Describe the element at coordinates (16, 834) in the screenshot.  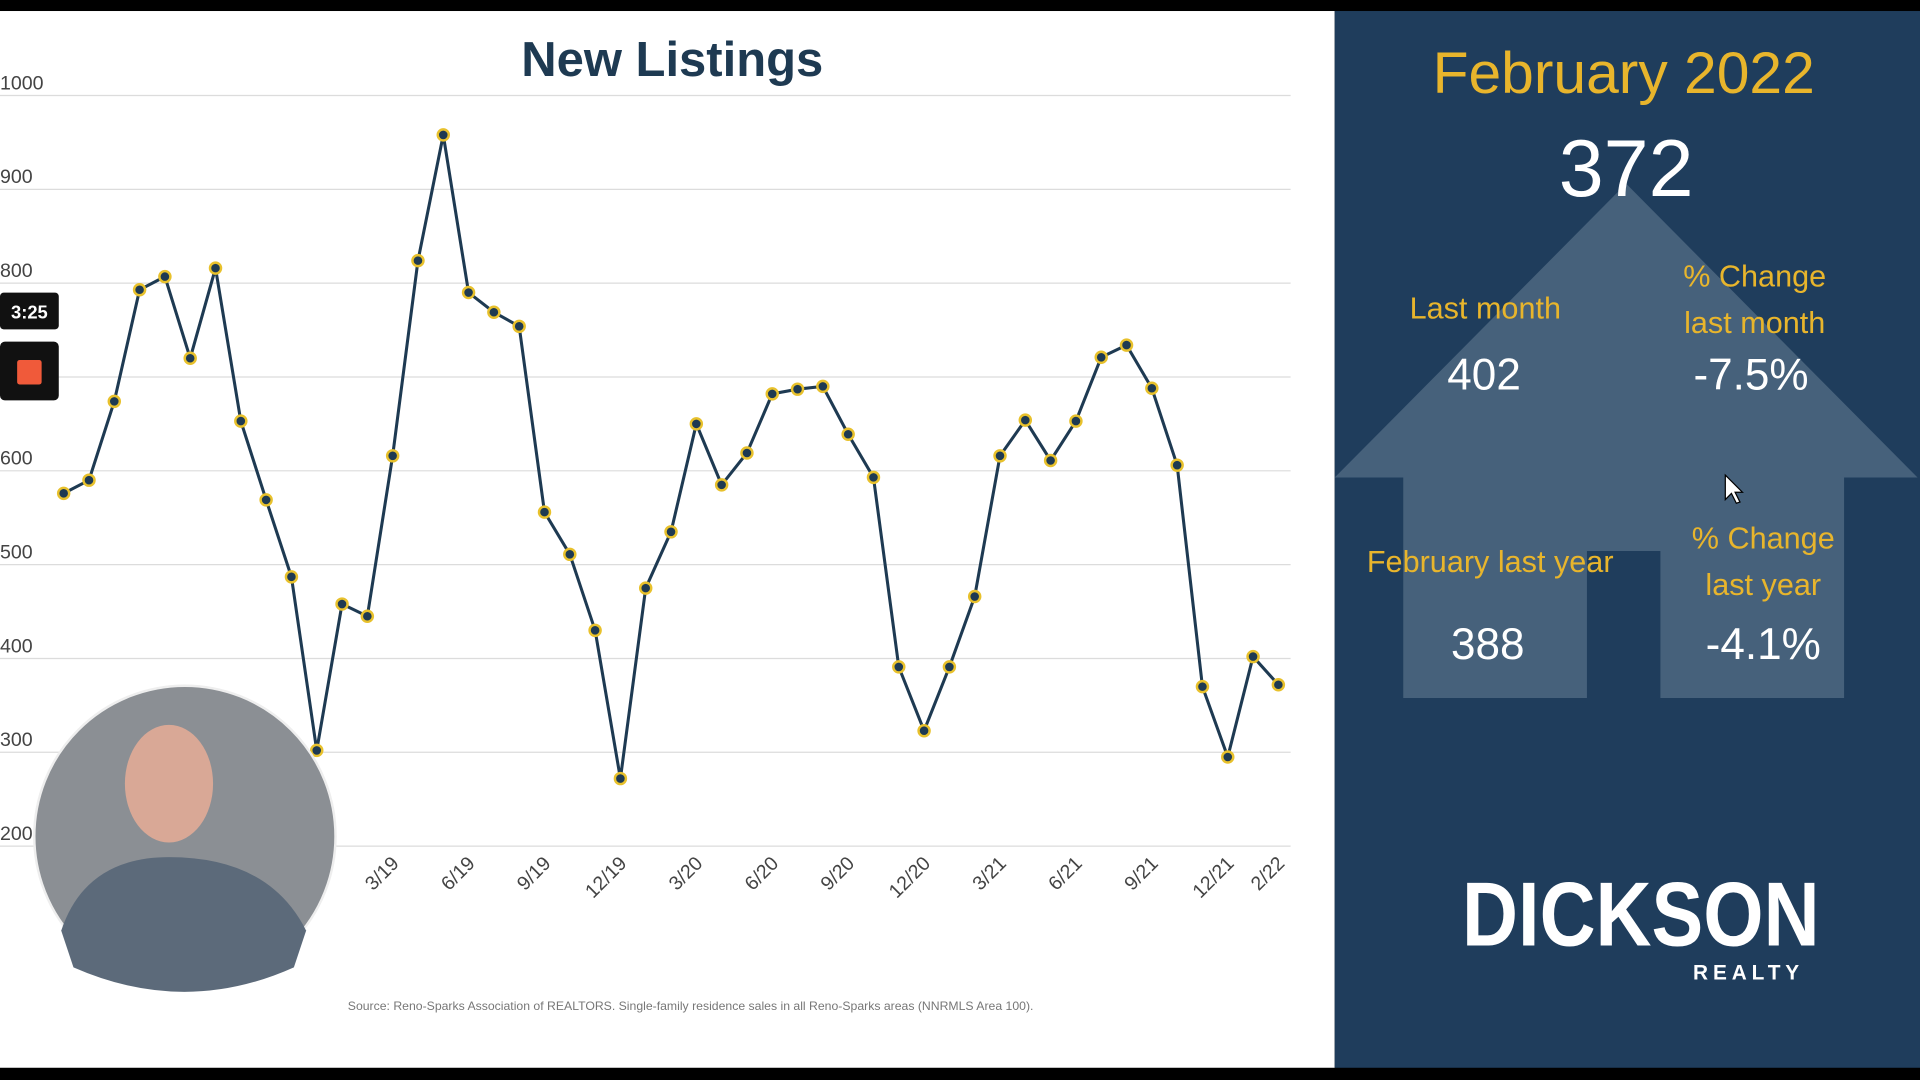
I see `y-tick-label: 200` at that location.